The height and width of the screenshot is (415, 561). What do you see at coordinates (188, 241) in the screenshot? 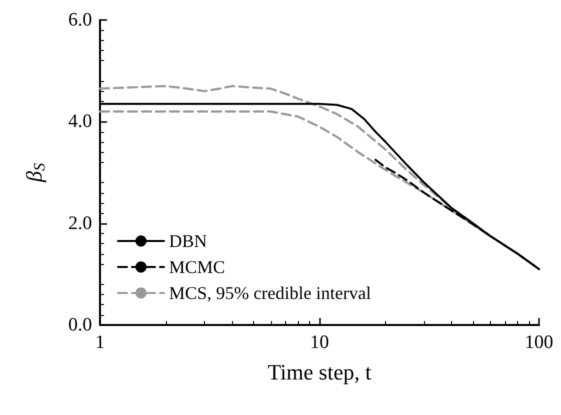
I see `legend-label: DBN` at bounding box center [188, 241].